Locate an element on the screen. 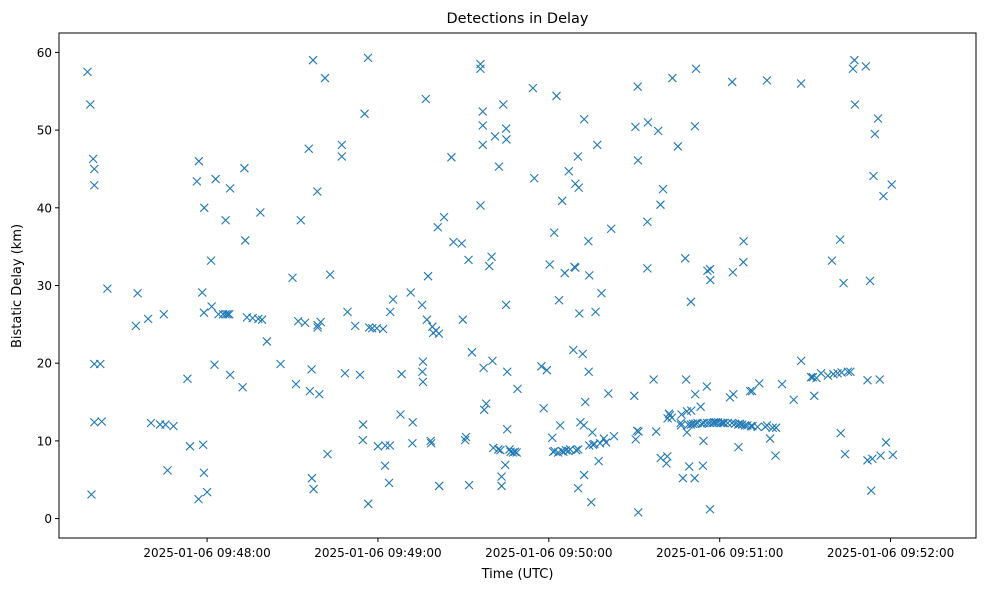 The height and width of the screenshot is (594, 989). x-tick-label: 2025-01-06 09:52:00 is located at coordinates (890, 553).